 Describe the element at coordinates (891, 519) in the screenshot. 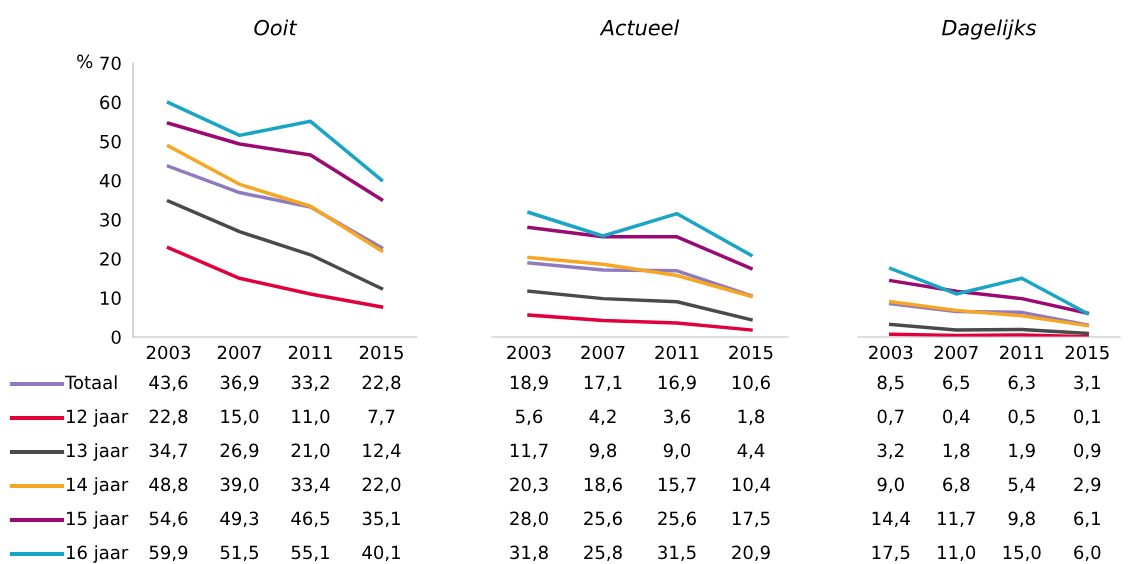

I see `data-label: 14,4` at that location.